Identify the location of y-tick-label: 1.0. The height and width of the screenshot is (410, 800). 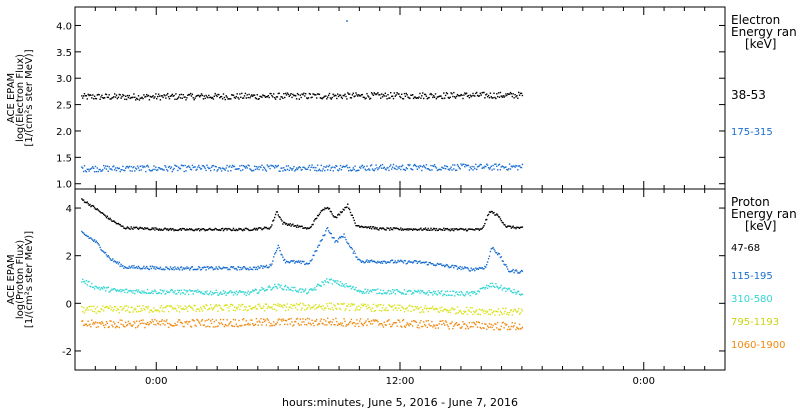
(64, 185).